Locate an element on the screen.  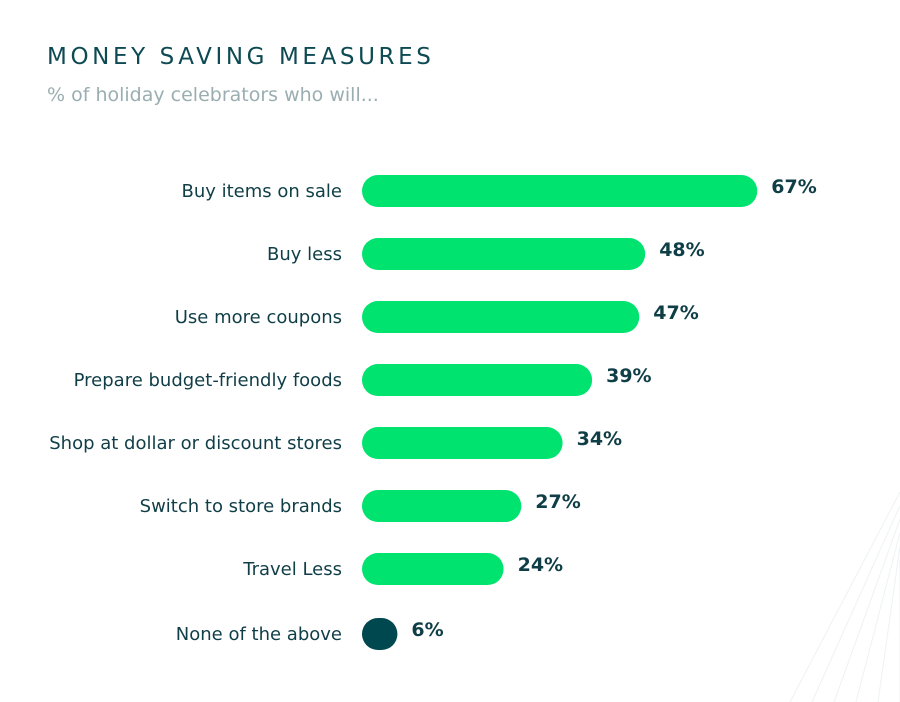
category-label: None of the above is located at coordinates (259, 634).